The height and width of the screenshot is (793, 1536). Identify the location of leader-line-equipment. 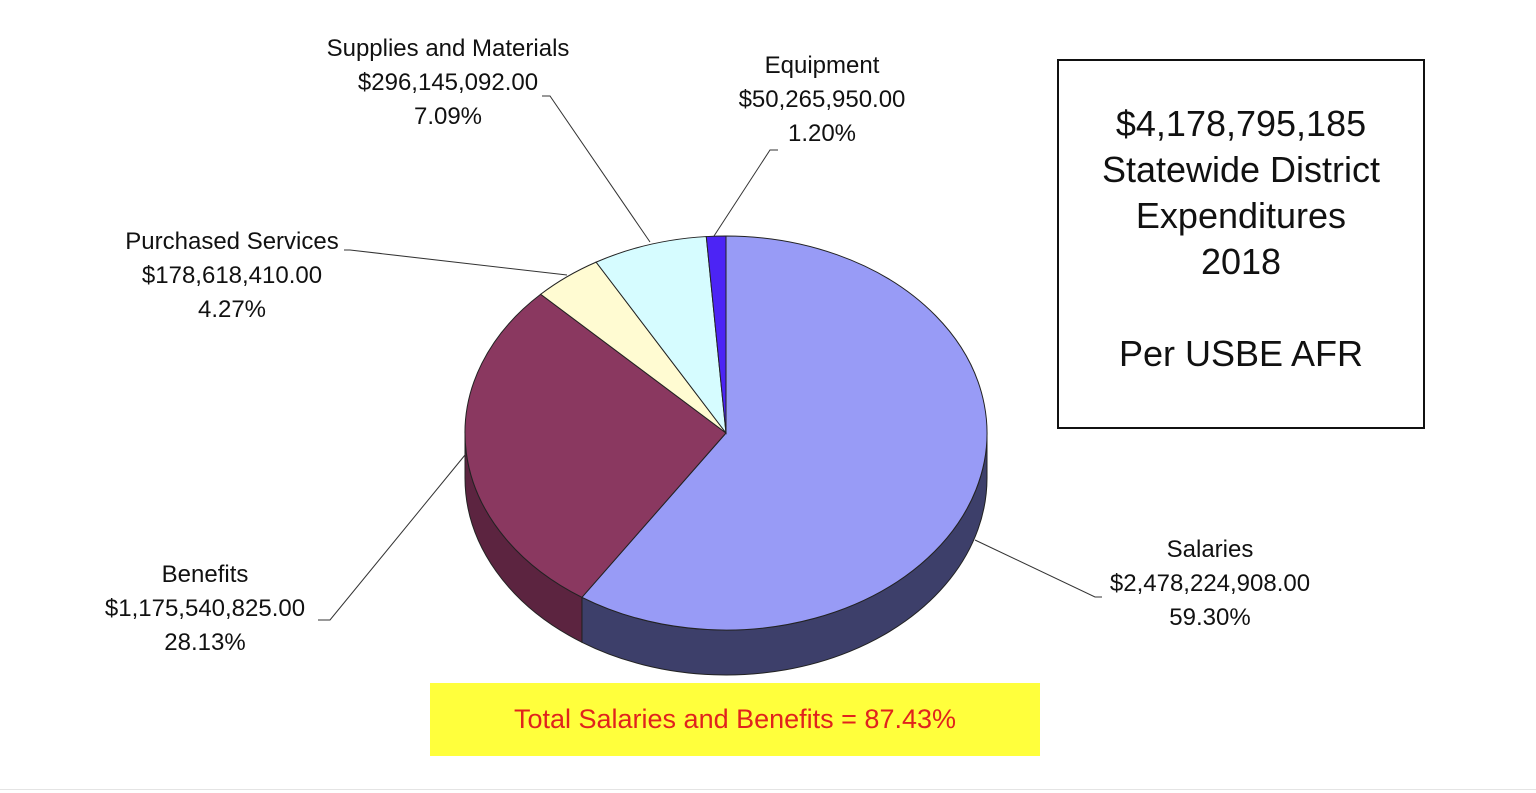
(745, 193).